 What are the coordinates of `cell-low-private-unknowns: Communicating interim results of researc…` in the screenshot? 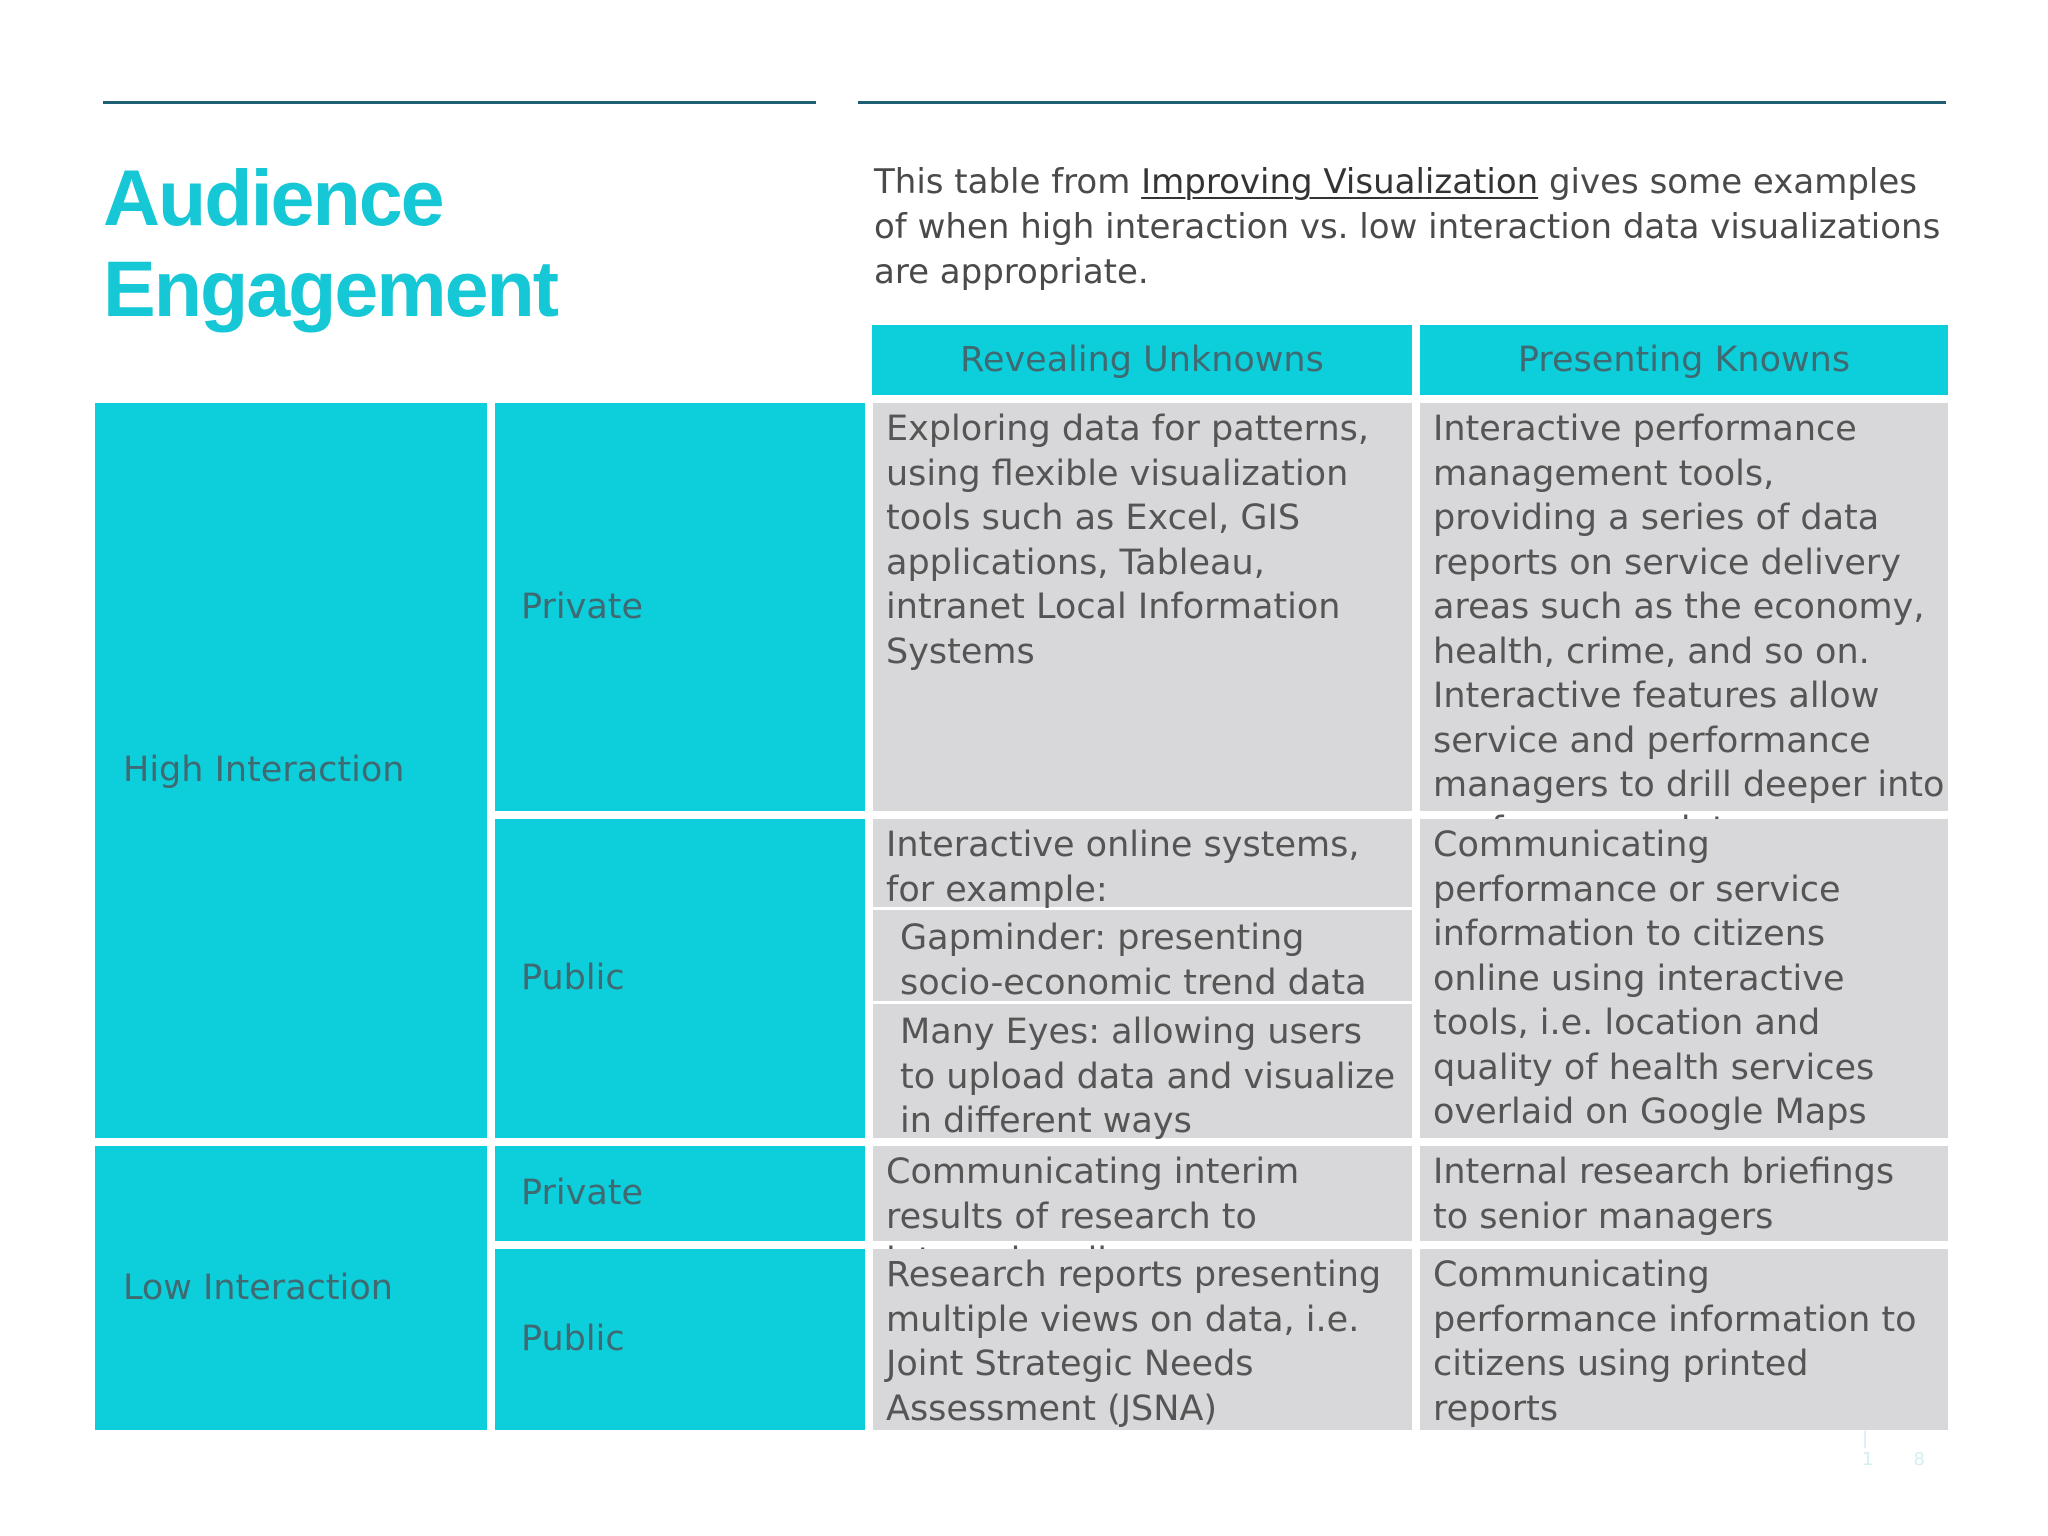 It's located at (1142, 1213).